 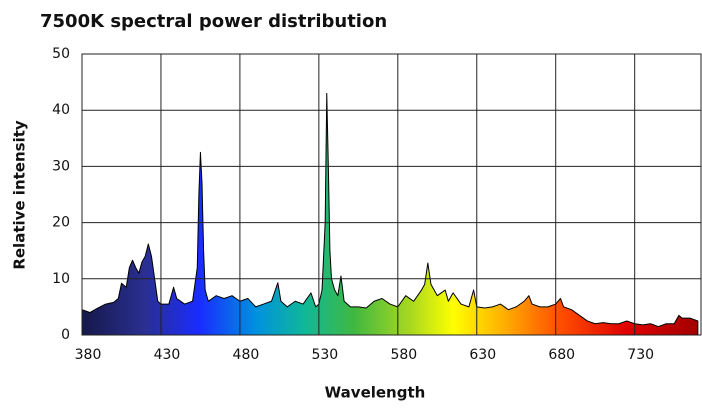 I want to click on x-tick-label: 580, so click(x=403, y=355).